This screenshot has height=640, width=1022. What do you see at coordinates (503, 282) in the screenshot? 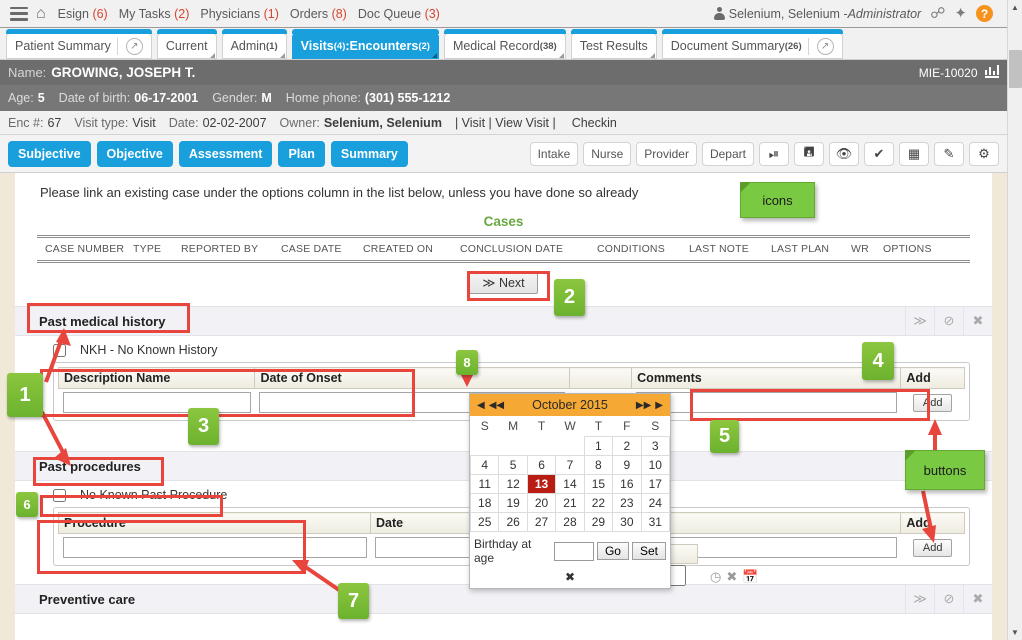
I see `next-button: ≫ Next` at bounding box center [503, 282].